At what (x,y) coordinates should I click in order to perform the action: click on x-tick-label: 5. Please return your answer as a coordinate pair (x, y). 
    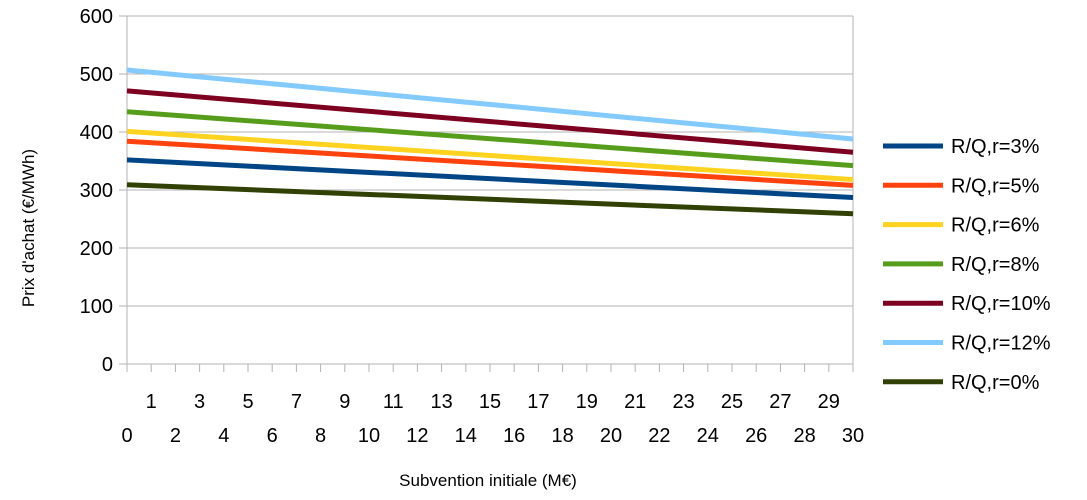
    Looking at the image, I should click on (247, 402).